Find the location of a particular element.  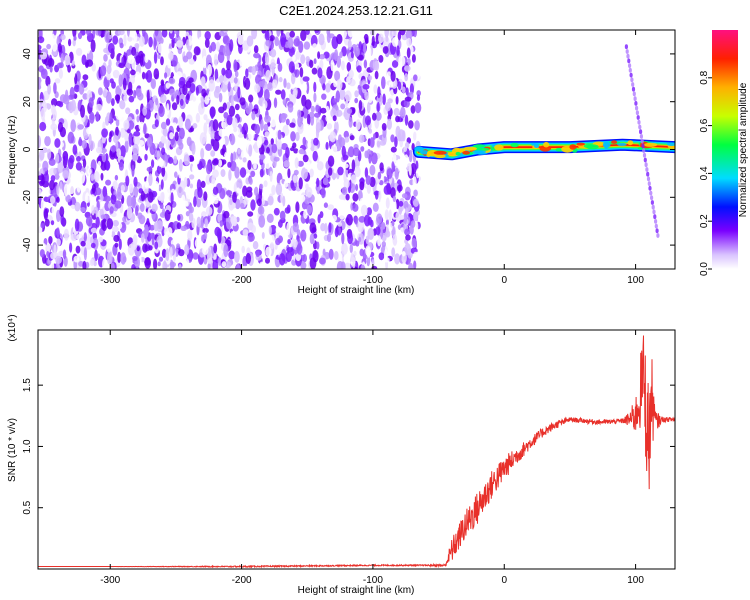

spectrogram-x-tick-label: 100 is located at coordinates (635, 280).